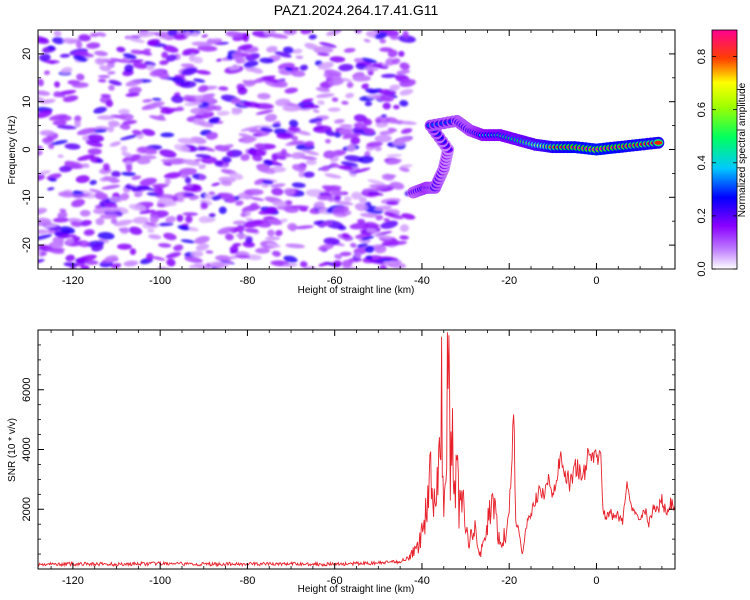 The height and width of the screenshot is (600, 750). I want to click on x-tick-label: -60, so click(335, 581).